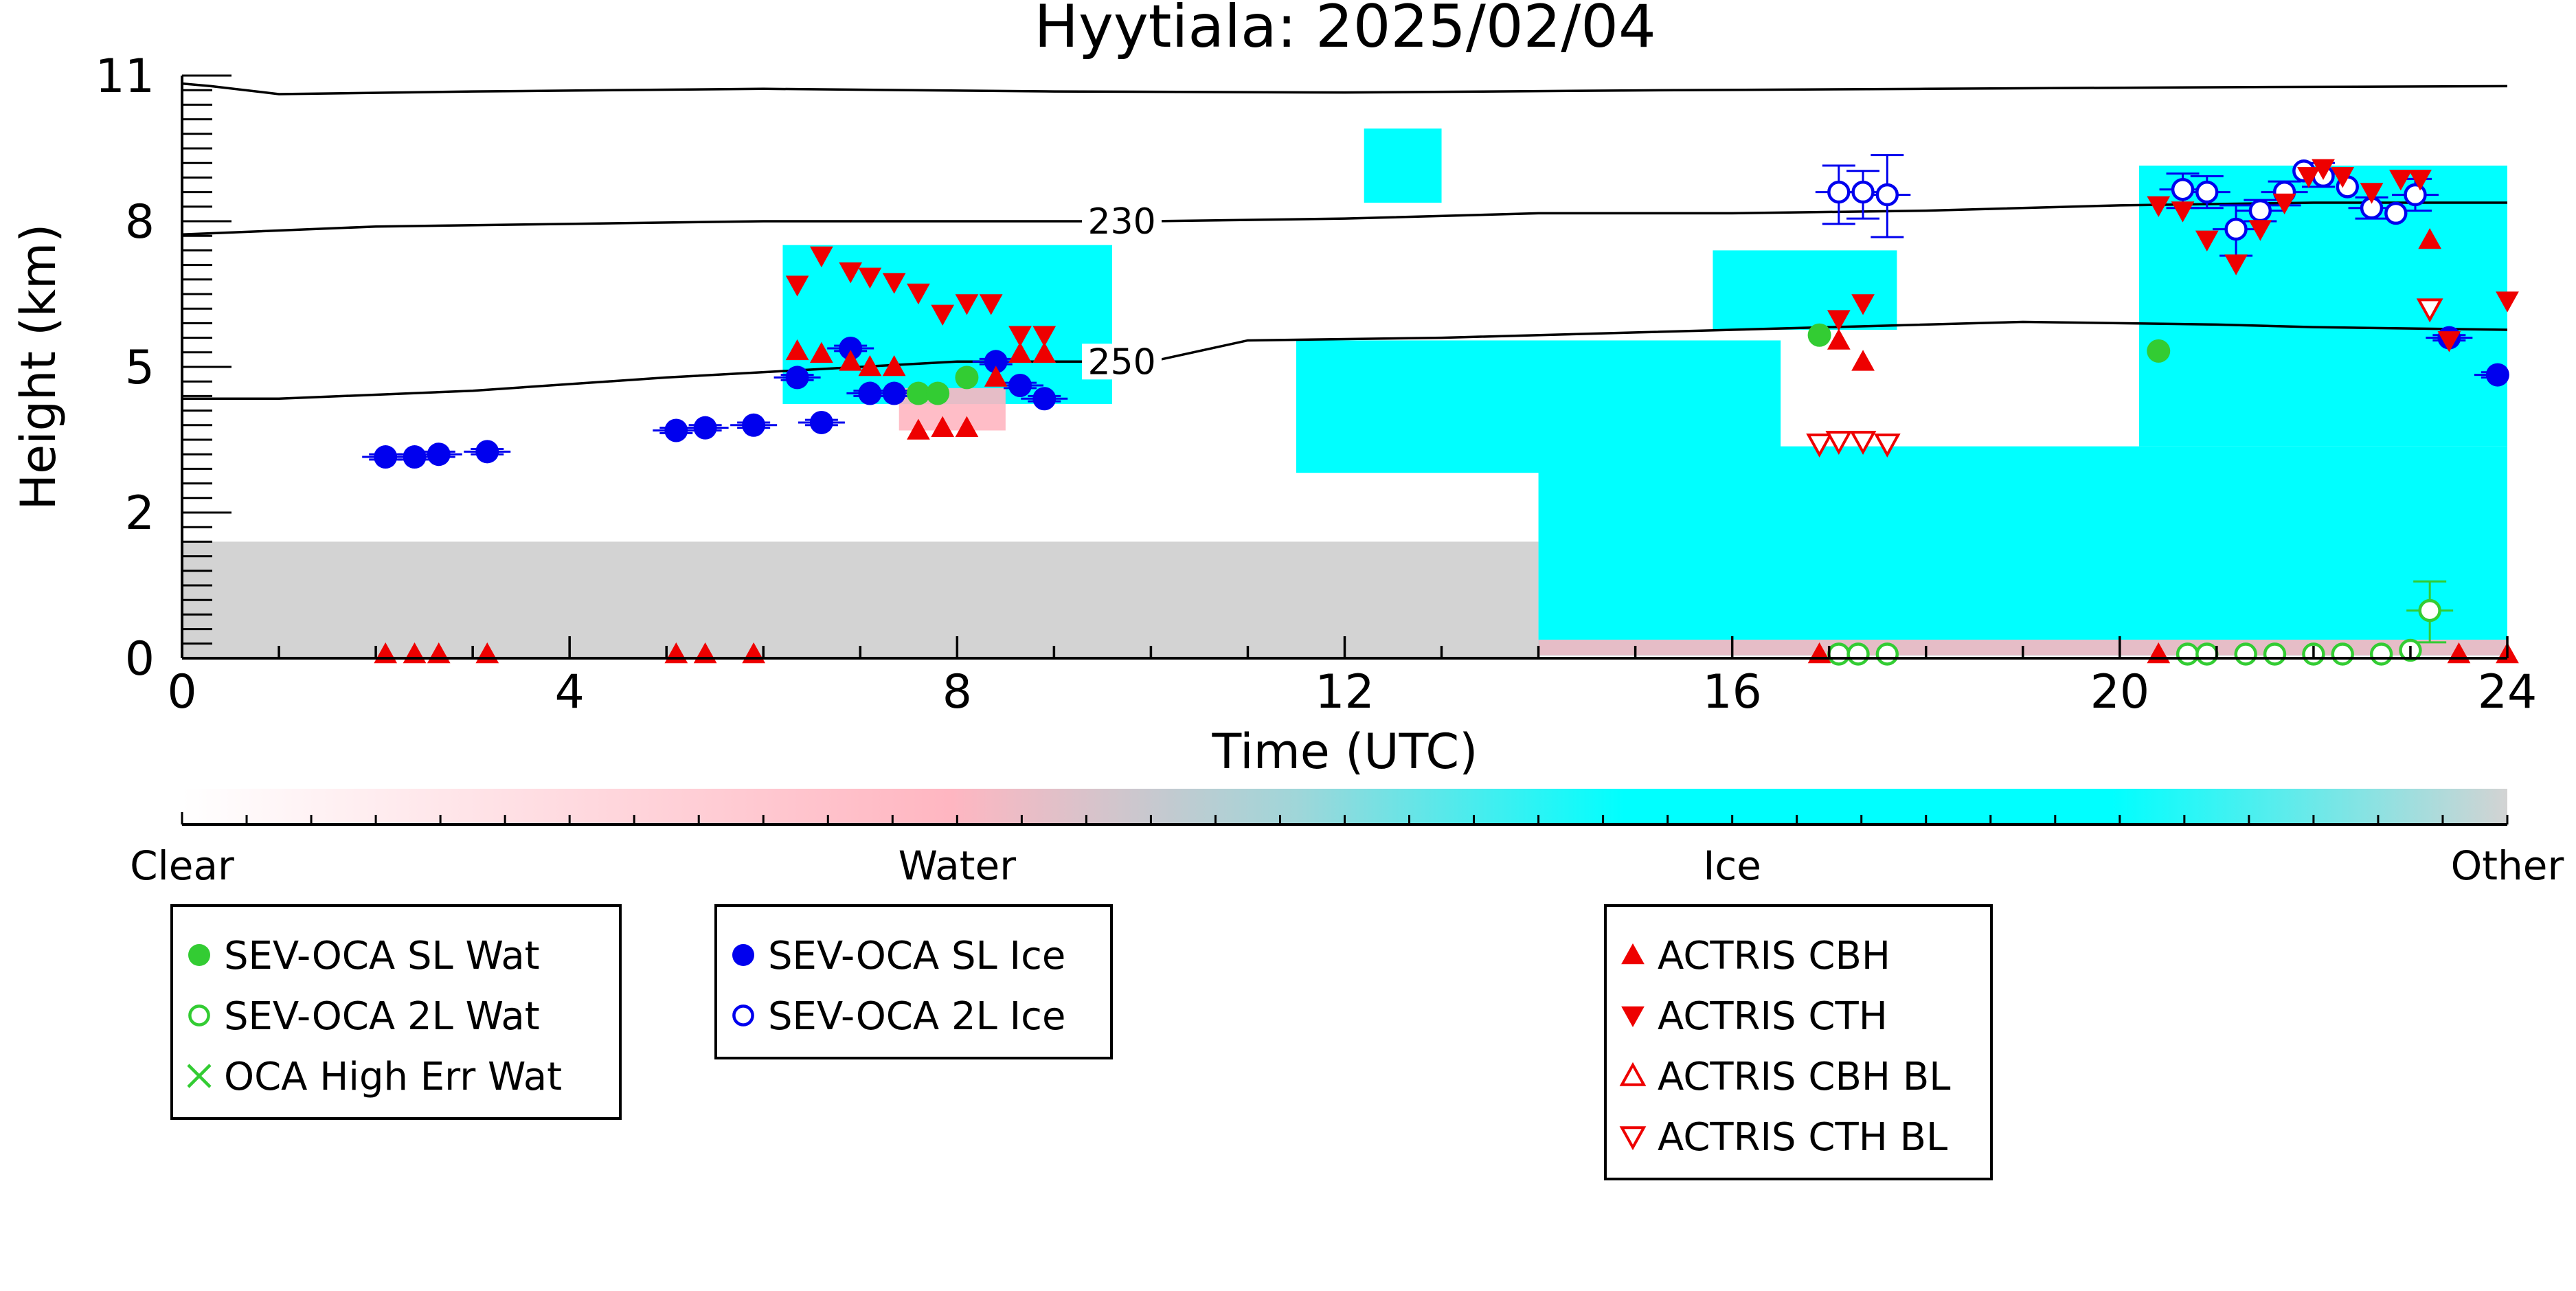  What do you see at coordinates (140, 368) in the screenshot?
I see `y-tick-label: 5` at bounding box center [140, 368].